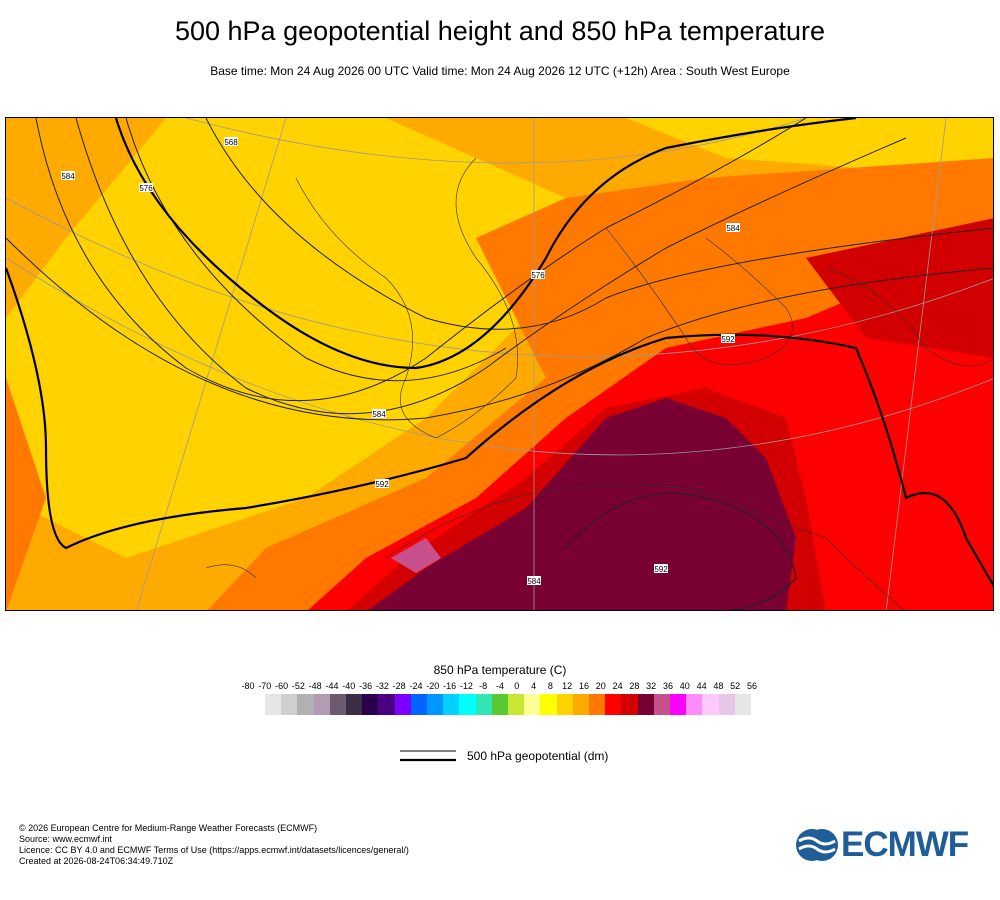 This screenshot has width=1000, height=900. What do you see at coordinates (809, 148) in the screenshot?
I see `temp-field-16-north` at bounding box center [809, 148].